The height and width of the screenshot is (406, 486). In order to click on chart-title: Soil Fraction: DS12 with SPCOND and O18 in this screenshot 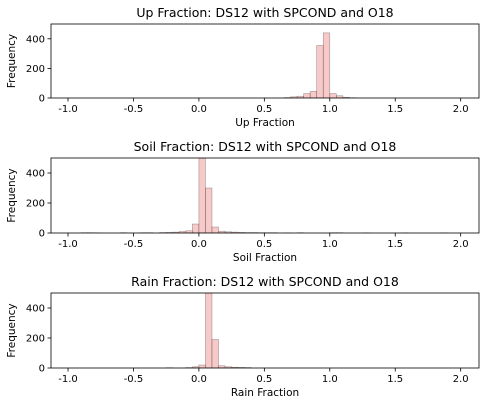, I will do `click(265, 146)`.